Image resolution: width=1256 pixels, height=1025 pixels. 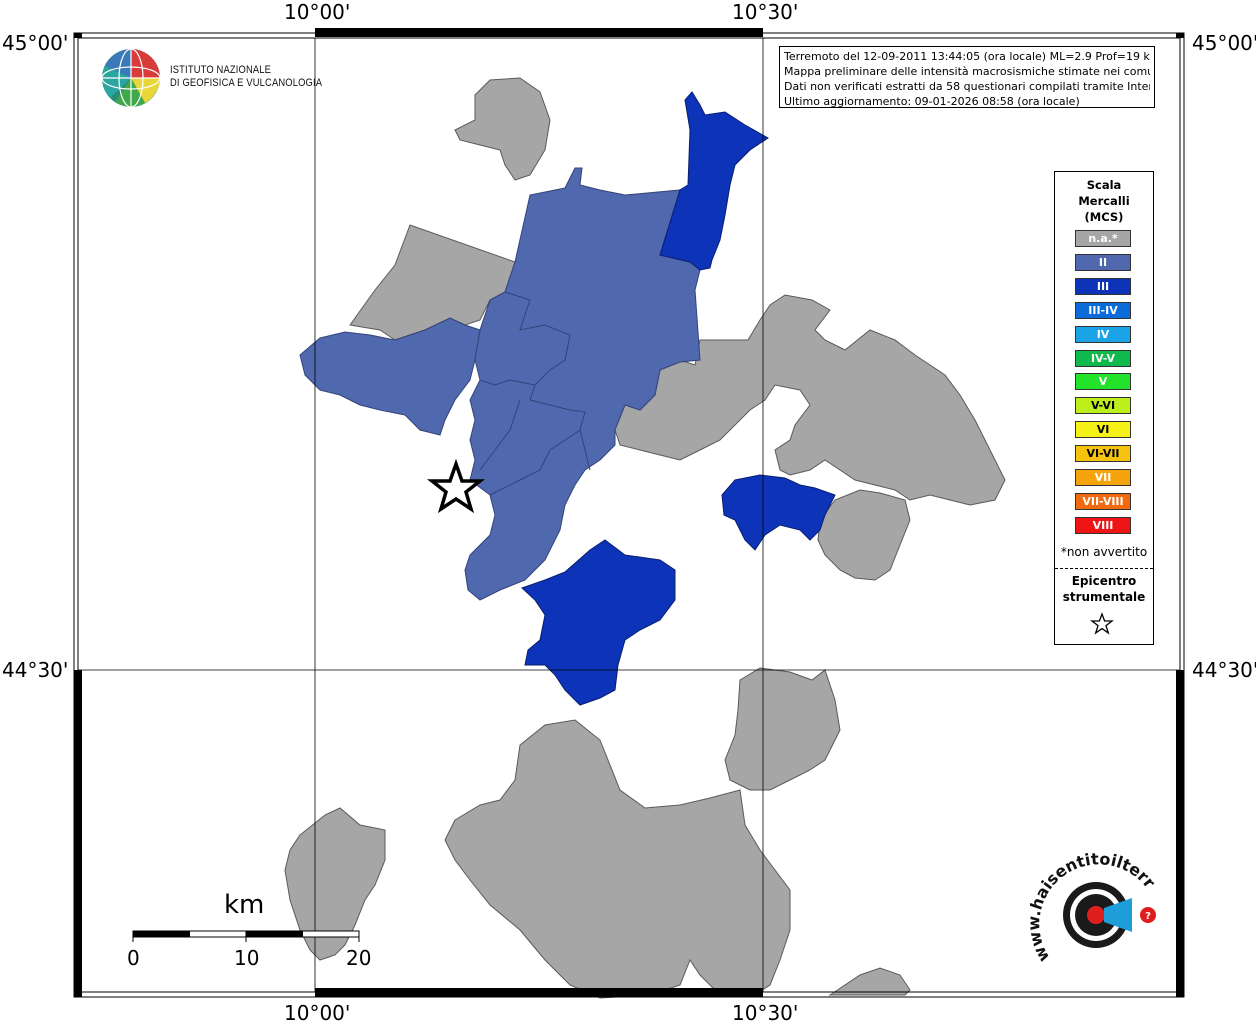 I want to click on ii-boundaries, so click(x=535, y=393).